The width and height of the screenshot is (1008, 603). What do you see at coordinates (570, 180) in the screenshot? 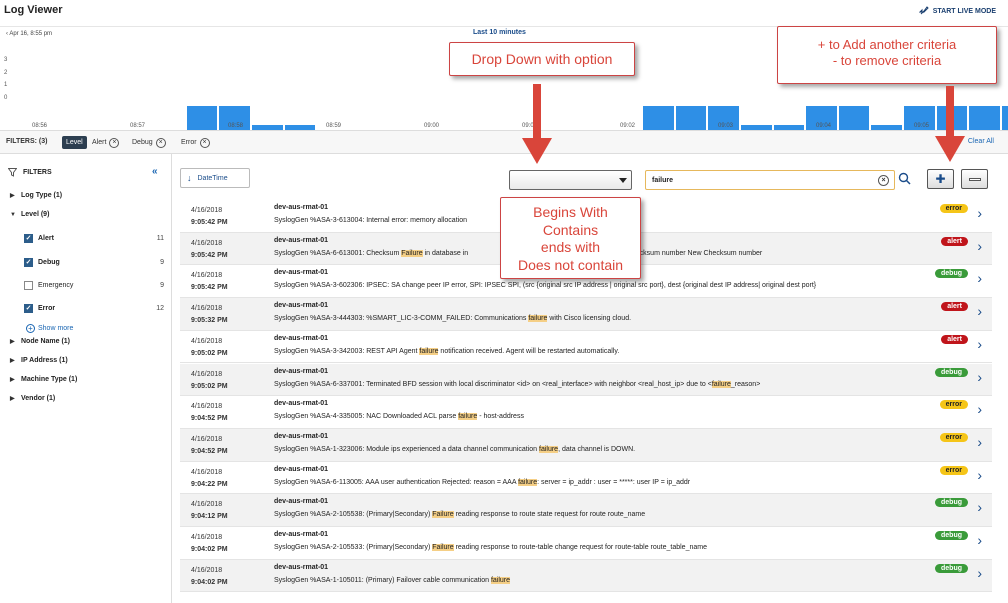
I see `match-type-dropdown` at bounding box center [570, 180].